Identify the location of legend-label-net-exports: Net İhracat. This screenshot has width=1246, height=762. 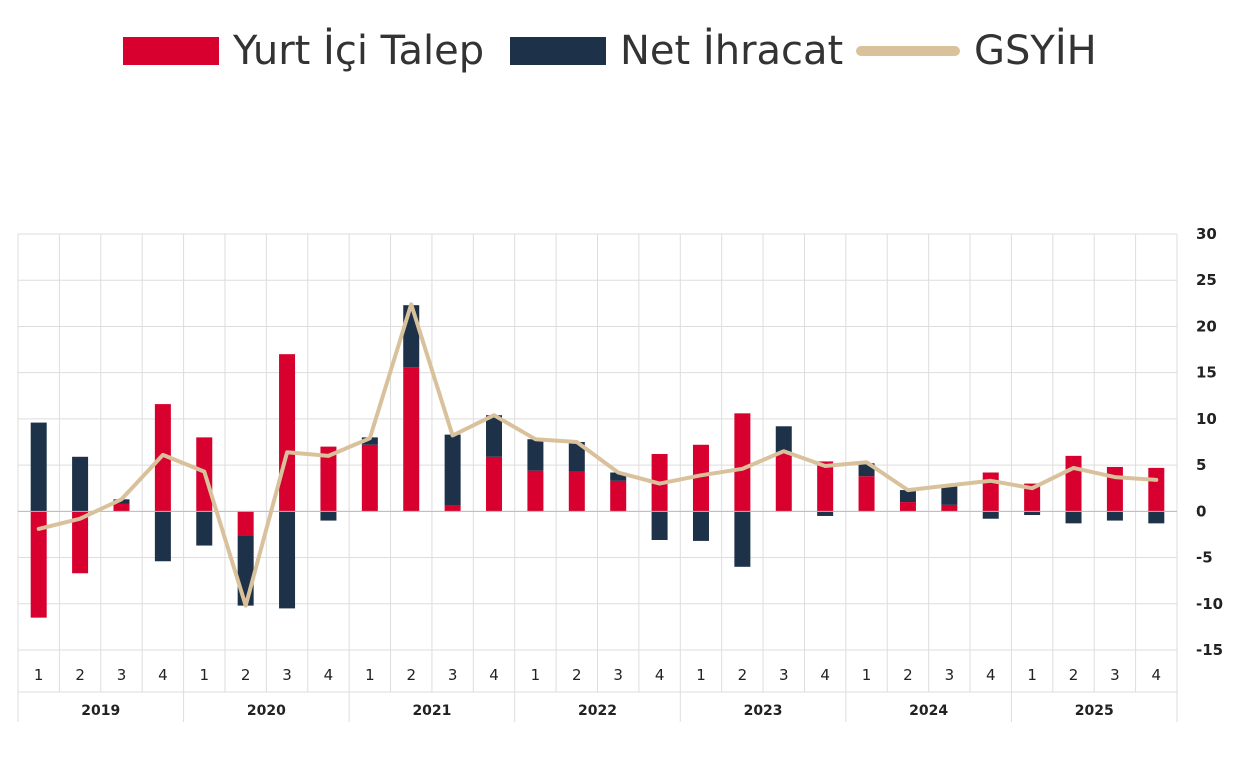
(732, 51).